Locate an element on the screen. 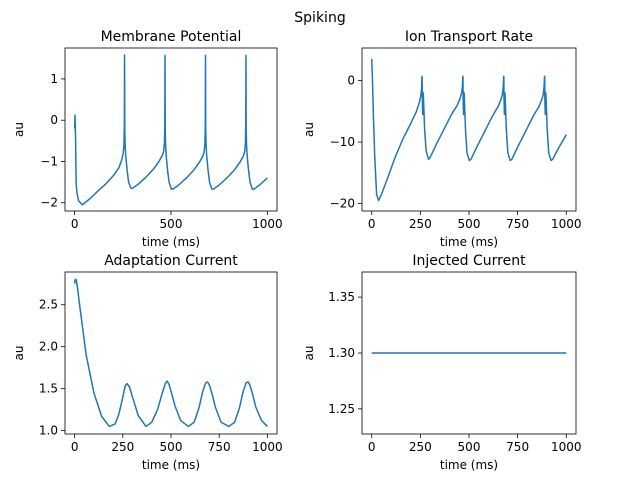 The width and height of the screenshot is (640, 484). ion-transport-rate-ytick-label: 0 is located at coordinates (351, 81).